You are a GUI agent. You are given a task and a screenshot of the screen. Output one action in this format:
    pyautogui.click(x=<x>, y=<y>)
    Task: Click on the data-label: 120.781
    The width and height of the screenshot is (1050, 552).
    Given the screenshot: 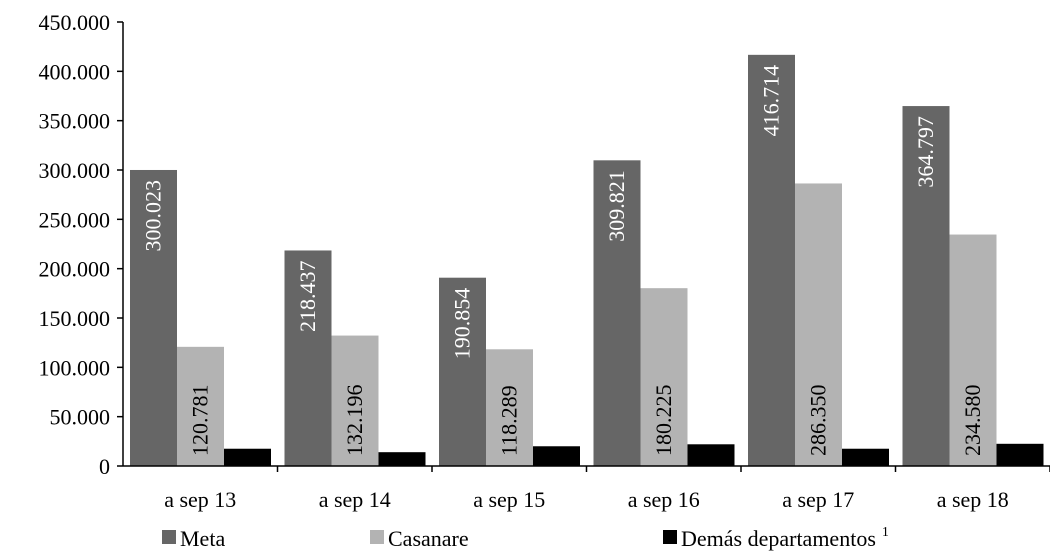 What is the action you would take?
    pyautogui.click(x=200, y=421)
    